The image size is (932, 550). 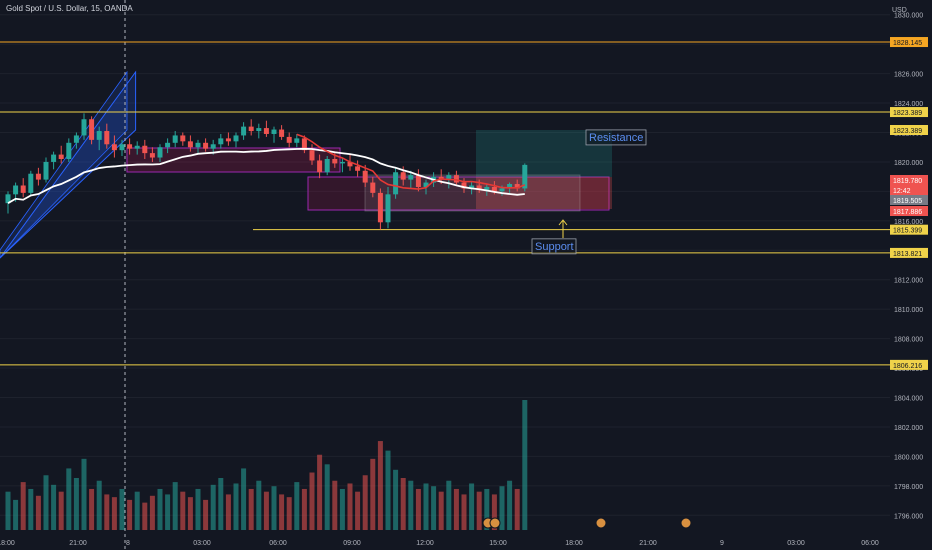 I want to click on annotation-label: Support, so click(x=554, y=247).